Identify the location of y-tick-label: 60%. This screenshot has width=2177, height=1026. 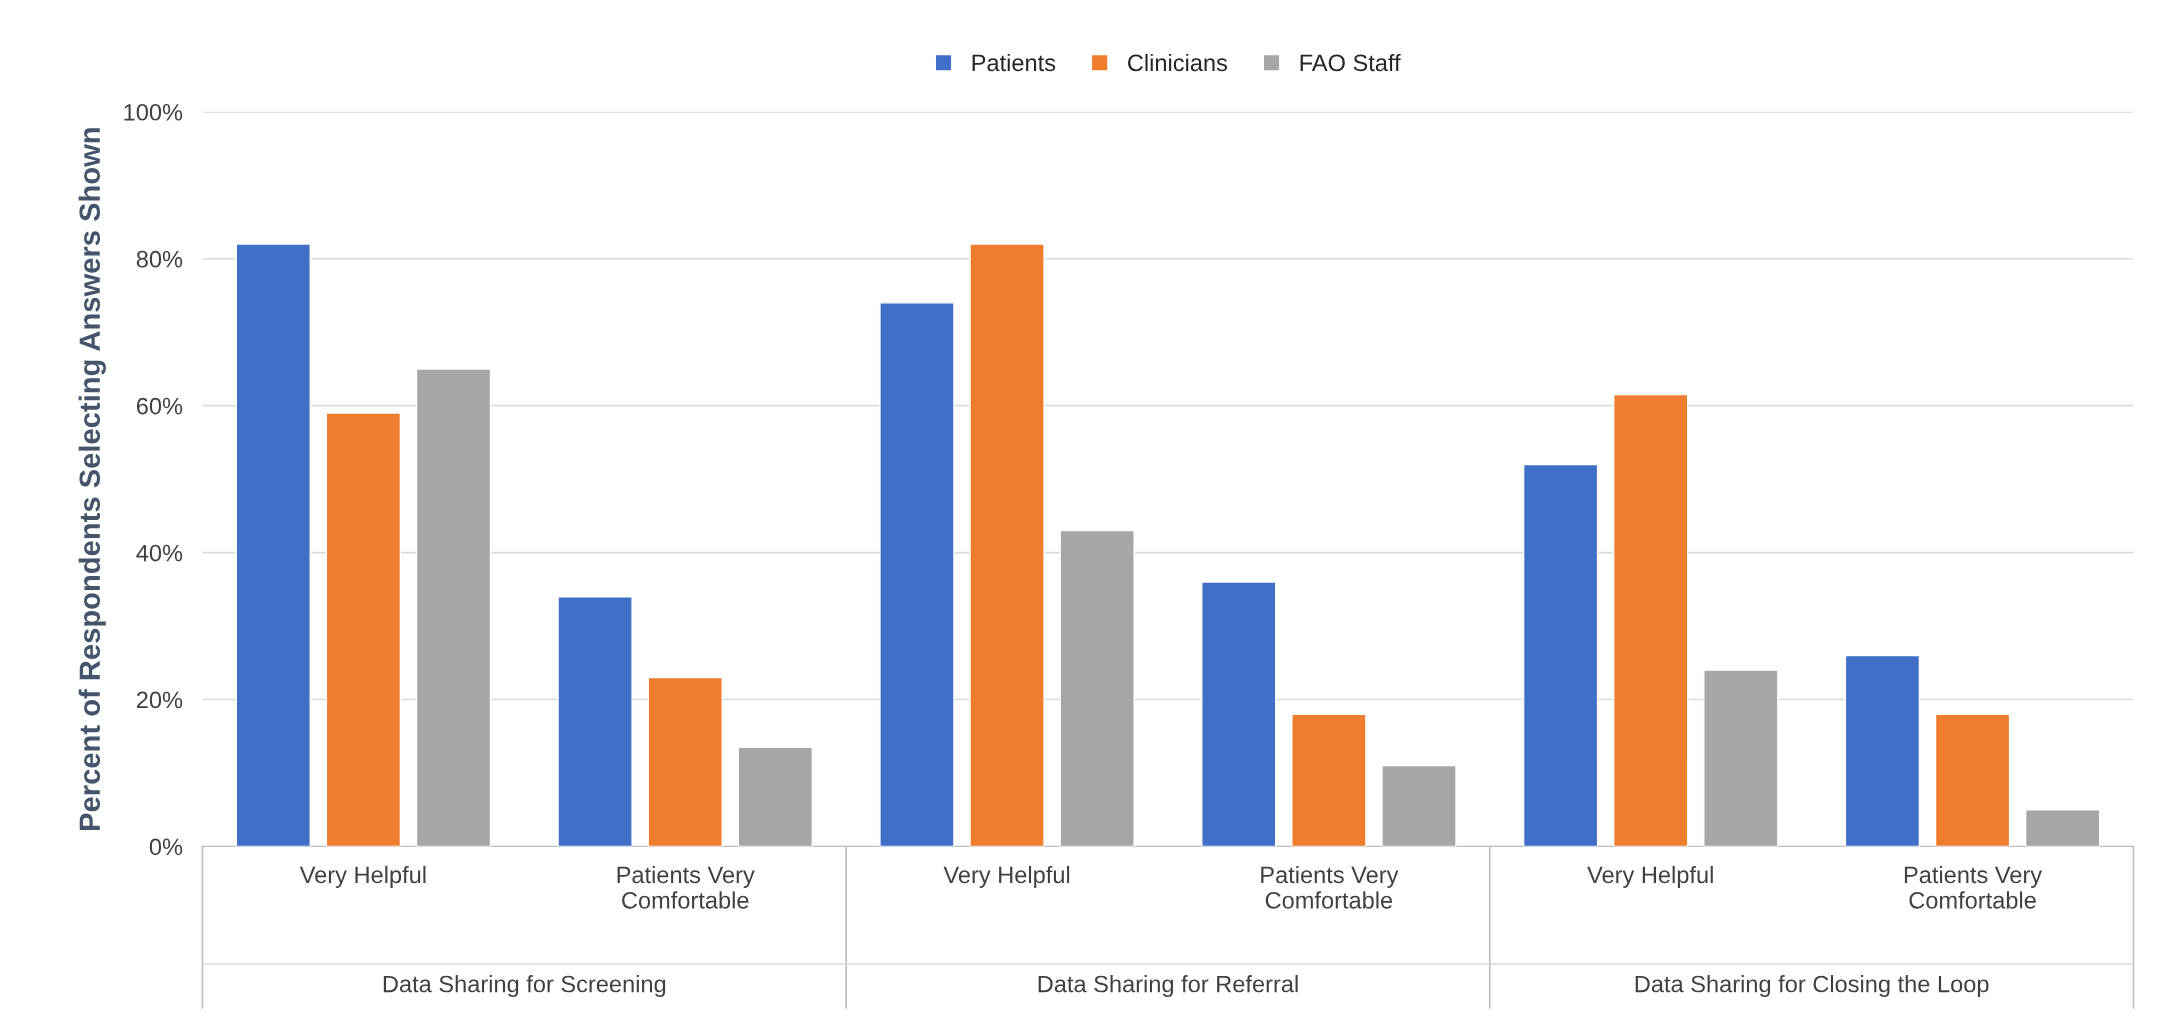
(159, 406).